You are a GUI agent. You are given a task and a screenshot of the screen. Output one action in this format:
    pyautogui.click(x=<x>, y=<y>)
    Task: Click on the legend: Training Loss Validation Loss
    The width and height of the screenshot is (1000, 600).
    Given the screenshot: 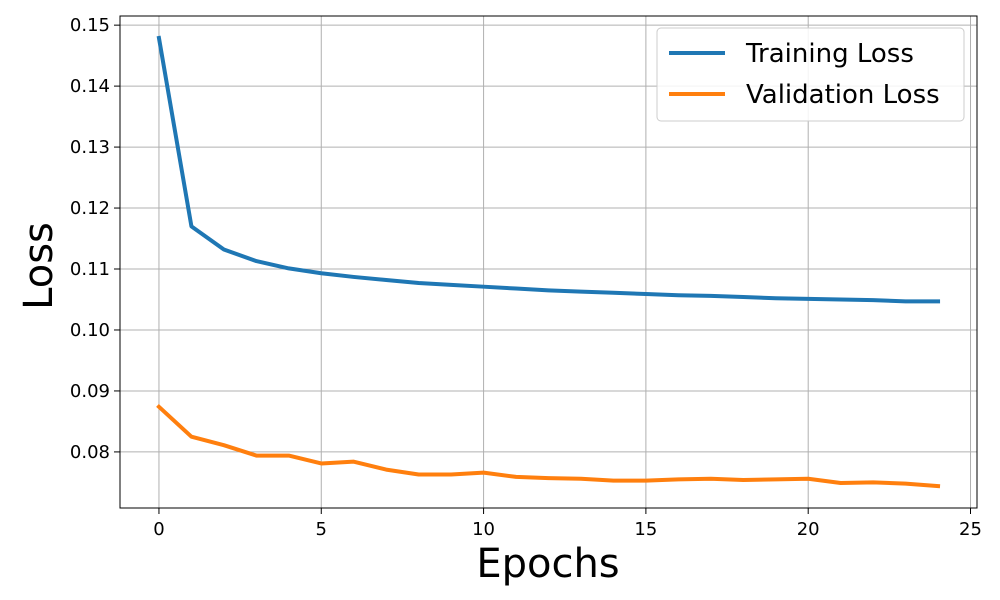 What is the action you would take?
    pyautogui.click(x=810, y=74)
    